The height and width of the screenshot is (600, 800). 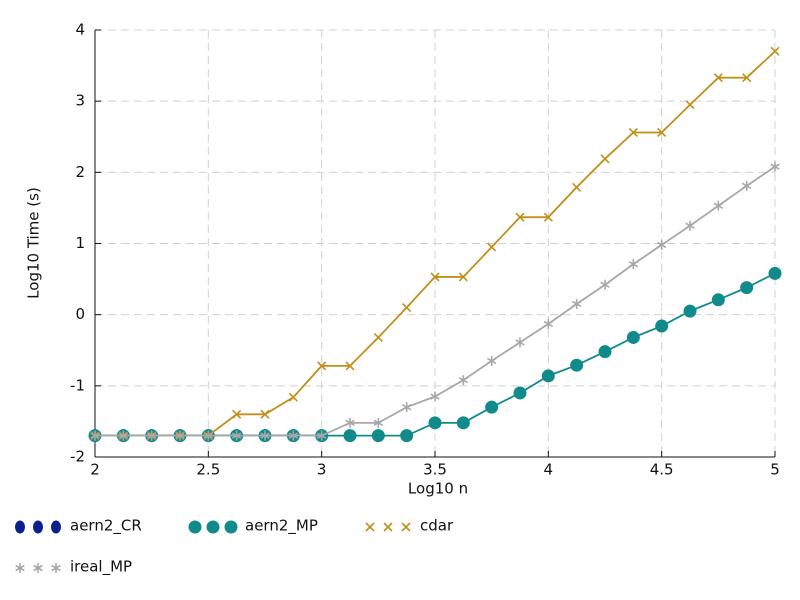 I want to click on x-tick-label: 2, so click(x=95, y=470).